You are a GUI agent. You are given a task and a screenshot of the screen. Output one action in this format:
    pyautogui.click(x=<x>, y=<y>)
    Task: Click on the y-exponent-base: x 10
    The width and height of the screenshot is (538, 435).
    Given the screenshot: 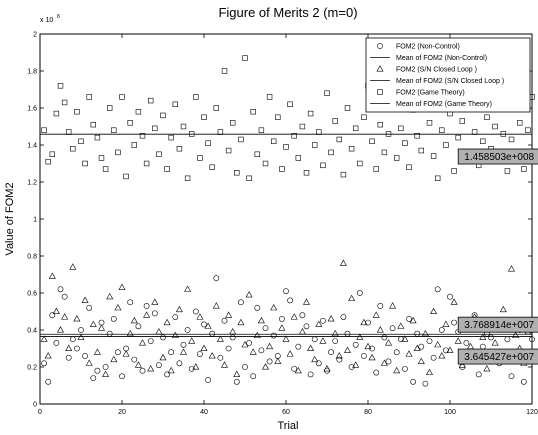 What is the action you would take?
    pyautogui.click(x=46, y=20)
    